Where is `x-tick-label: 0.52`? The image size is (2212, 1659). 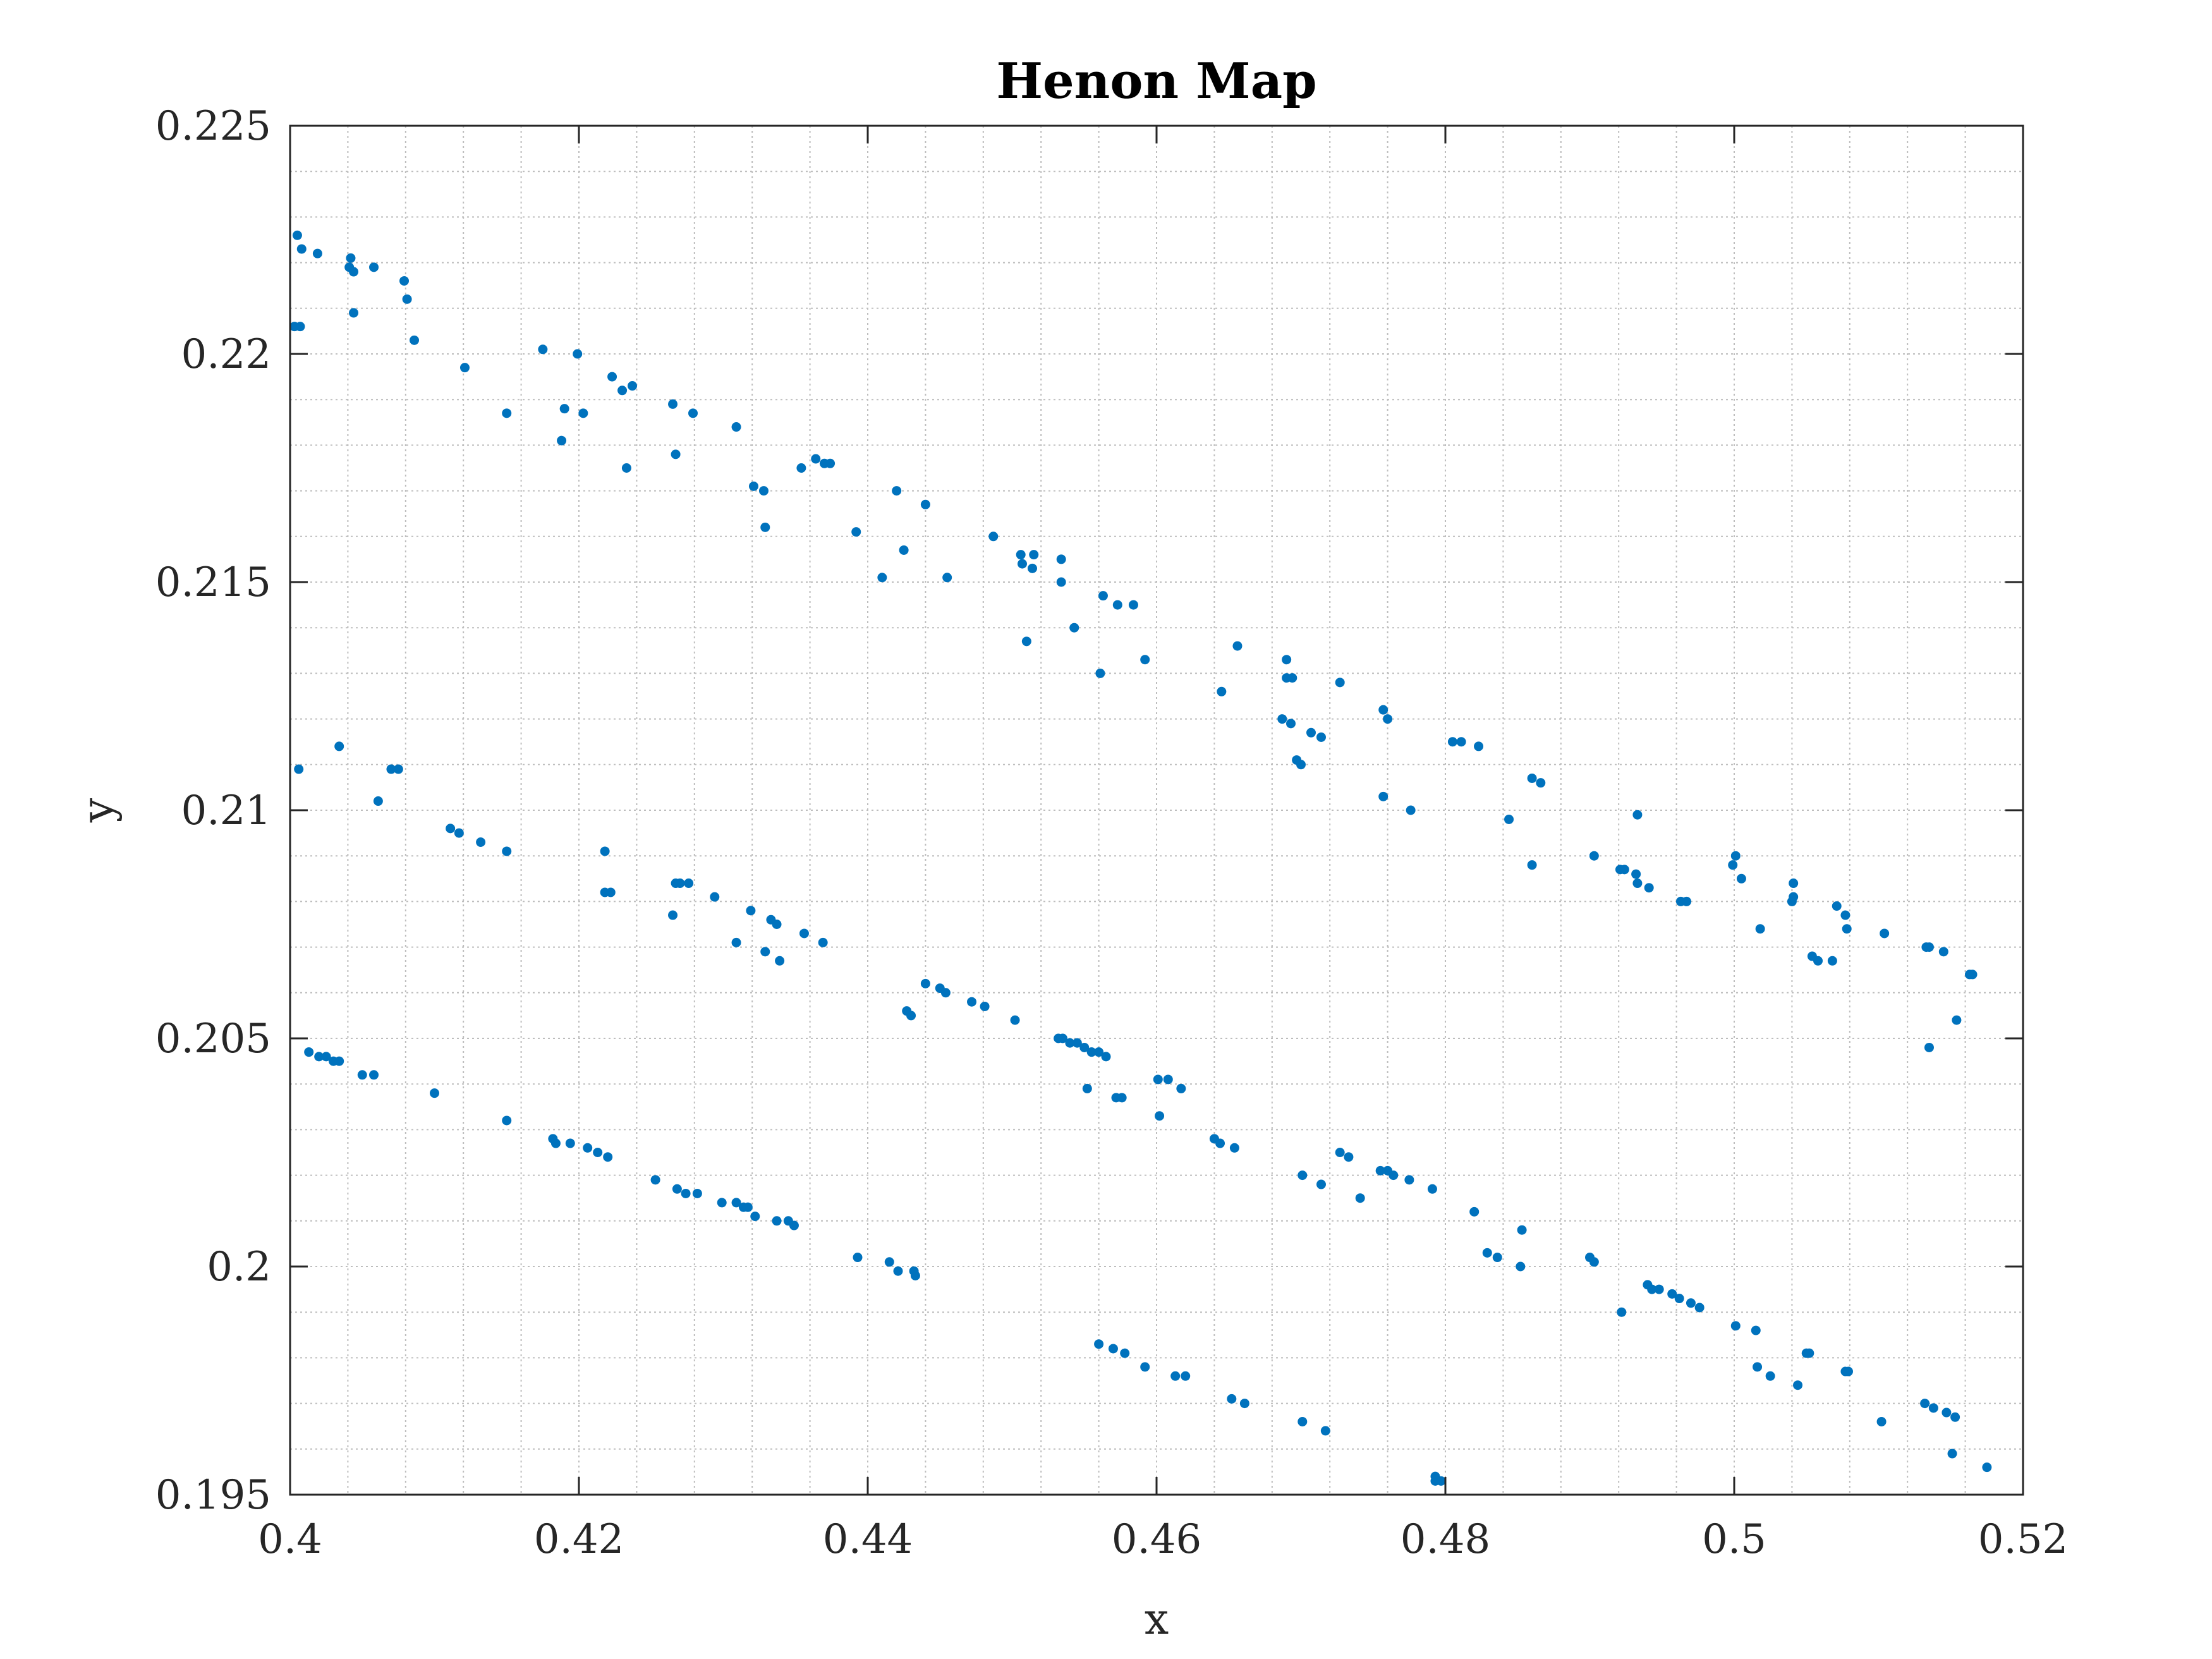
x-tick-label: 0.52 is located at coordinates (2023, 1539).